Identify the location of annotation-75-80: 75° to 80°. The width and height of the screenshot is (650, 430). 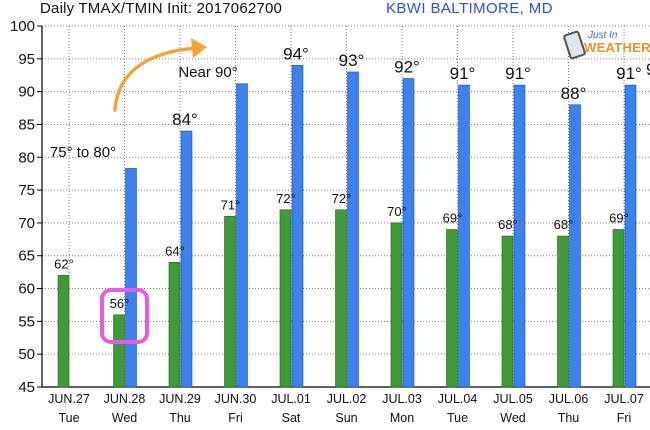
(83, 152).